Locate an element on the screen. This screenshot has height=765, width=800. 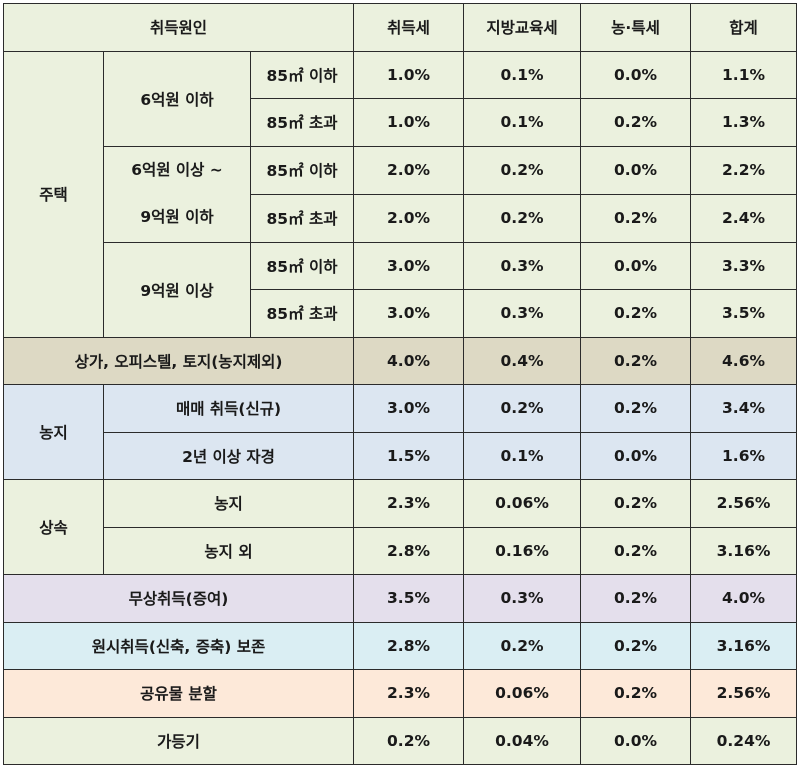
total-cell: 1.6% is located at coordinates (744, 455).